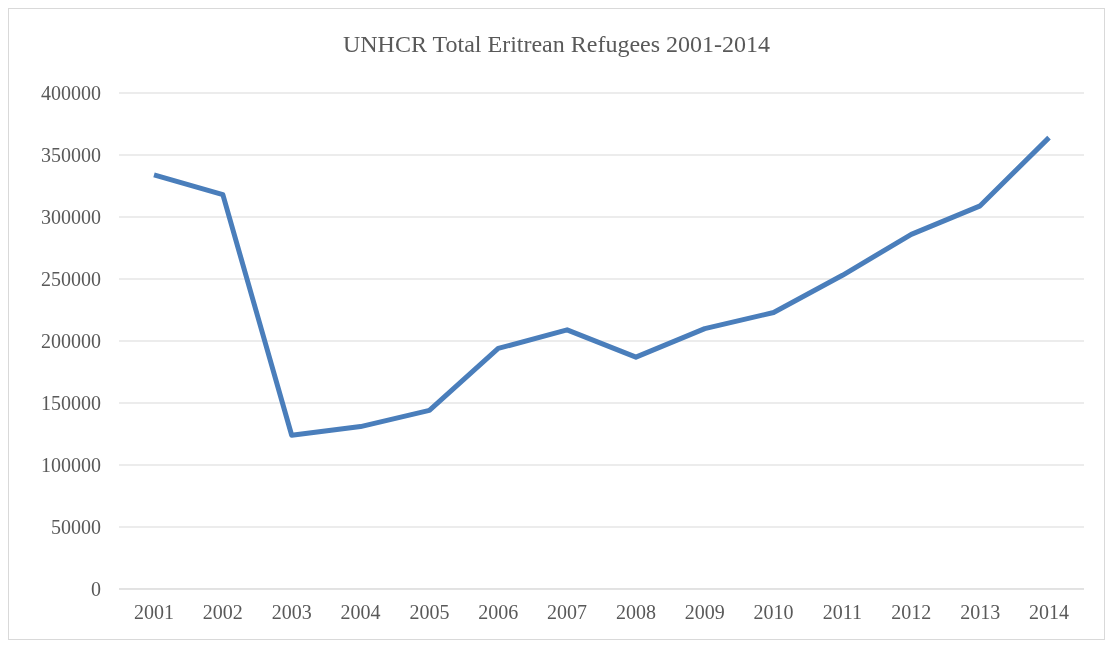 The height and width of the screenshot is (648, 1113). What do you see at coordinates (71, 93) in the screenshot?
I see `y-tick-label: 400000` at bounding box center [71, 93].